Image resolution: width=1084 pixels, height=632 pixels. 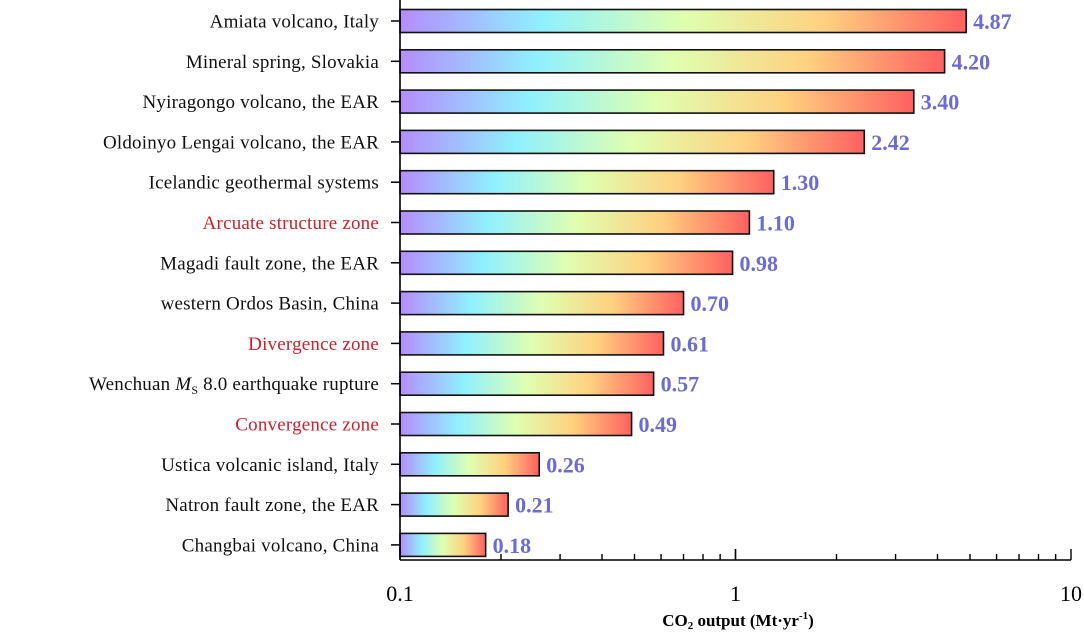 What do you see at coordinates (291, 223) in the screenshot?
I see `category-label: Arcuate structure zone` at bounding box center [291, 223].